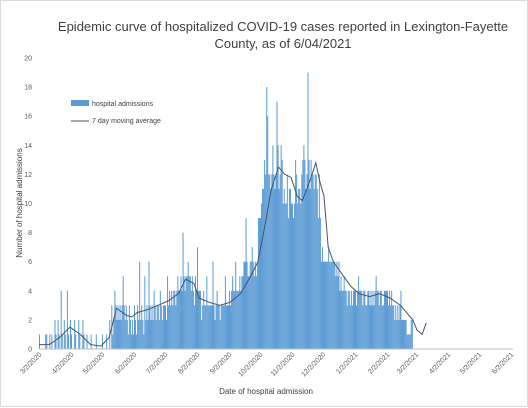 The height and width of the screenshot is (408, 528). I want to click on y-tick-label: 0, so click(30, 350).